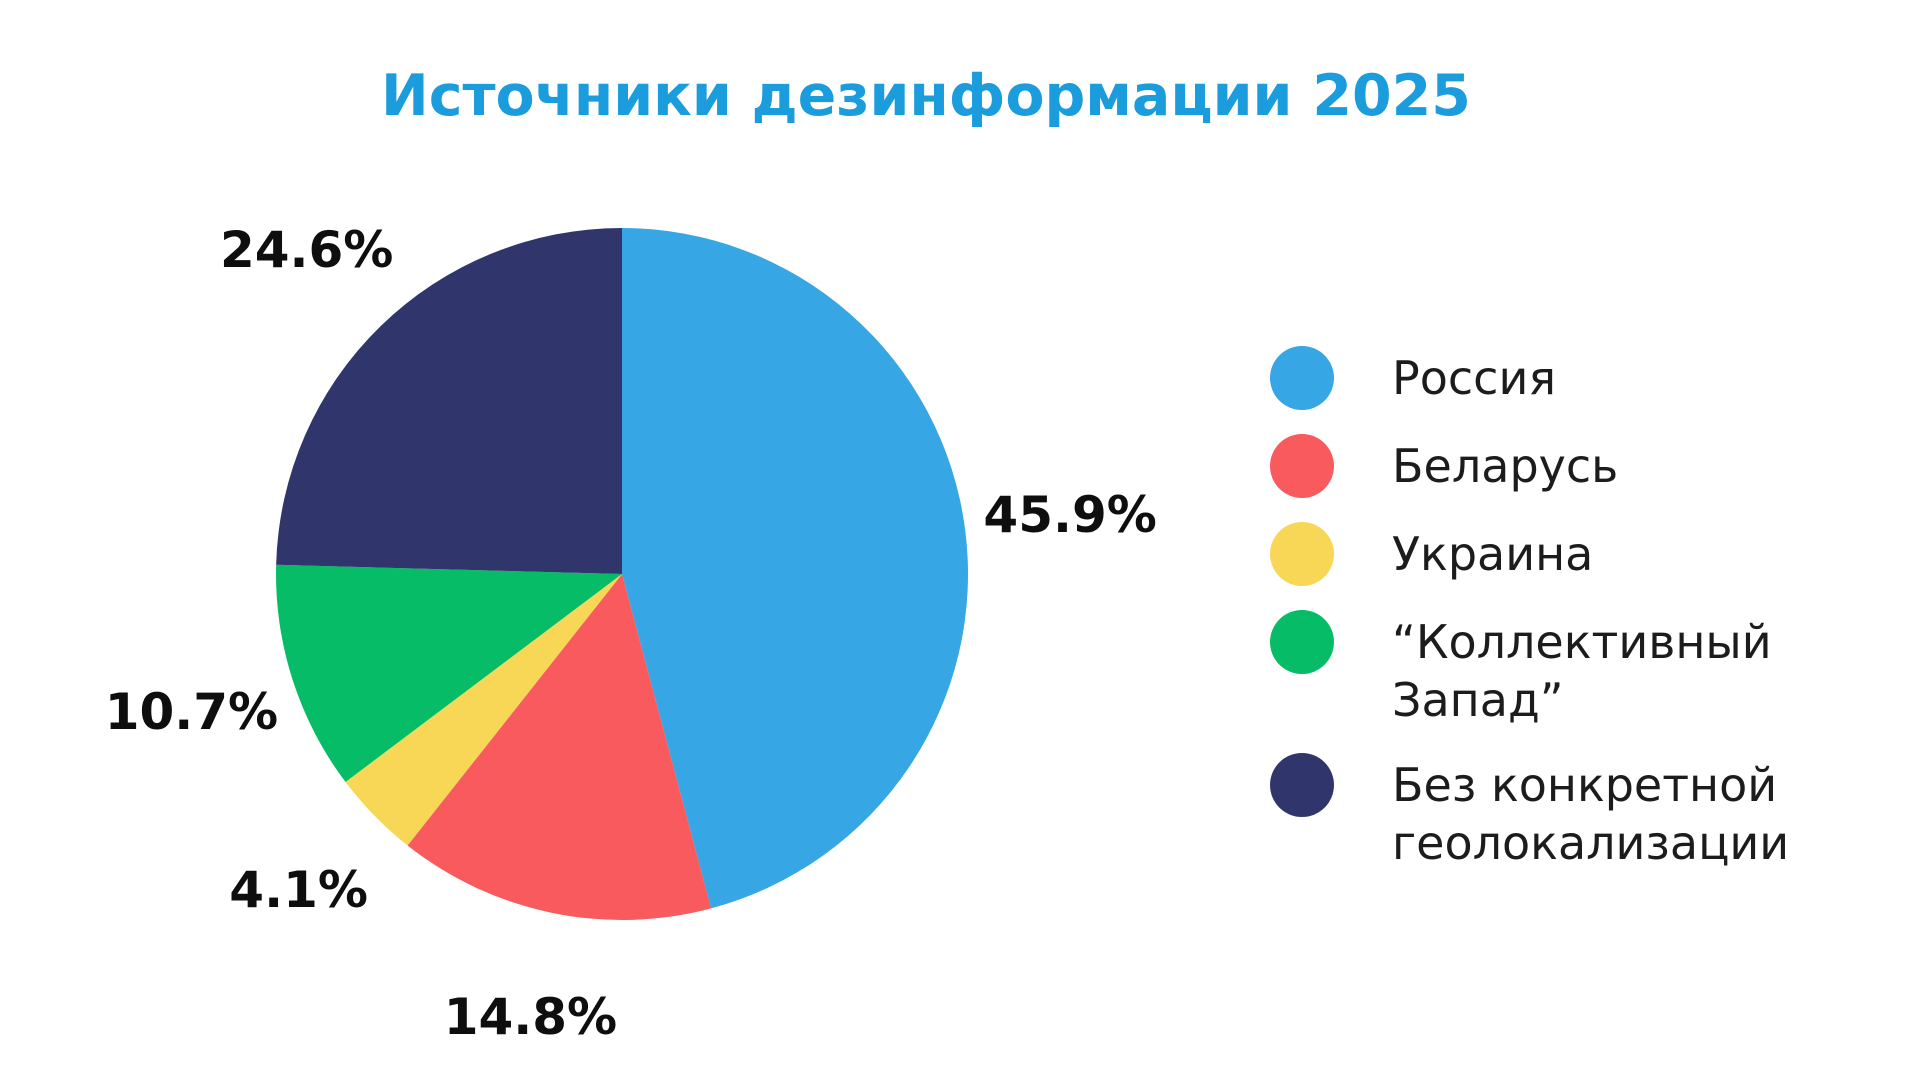 Image resolution: width=1920 pixels, height=1080 pixels. Describe the element at coordinates (1582, 671) in the screenshot. I see `legend-label-4: “Коллективный Запад”` at that location.